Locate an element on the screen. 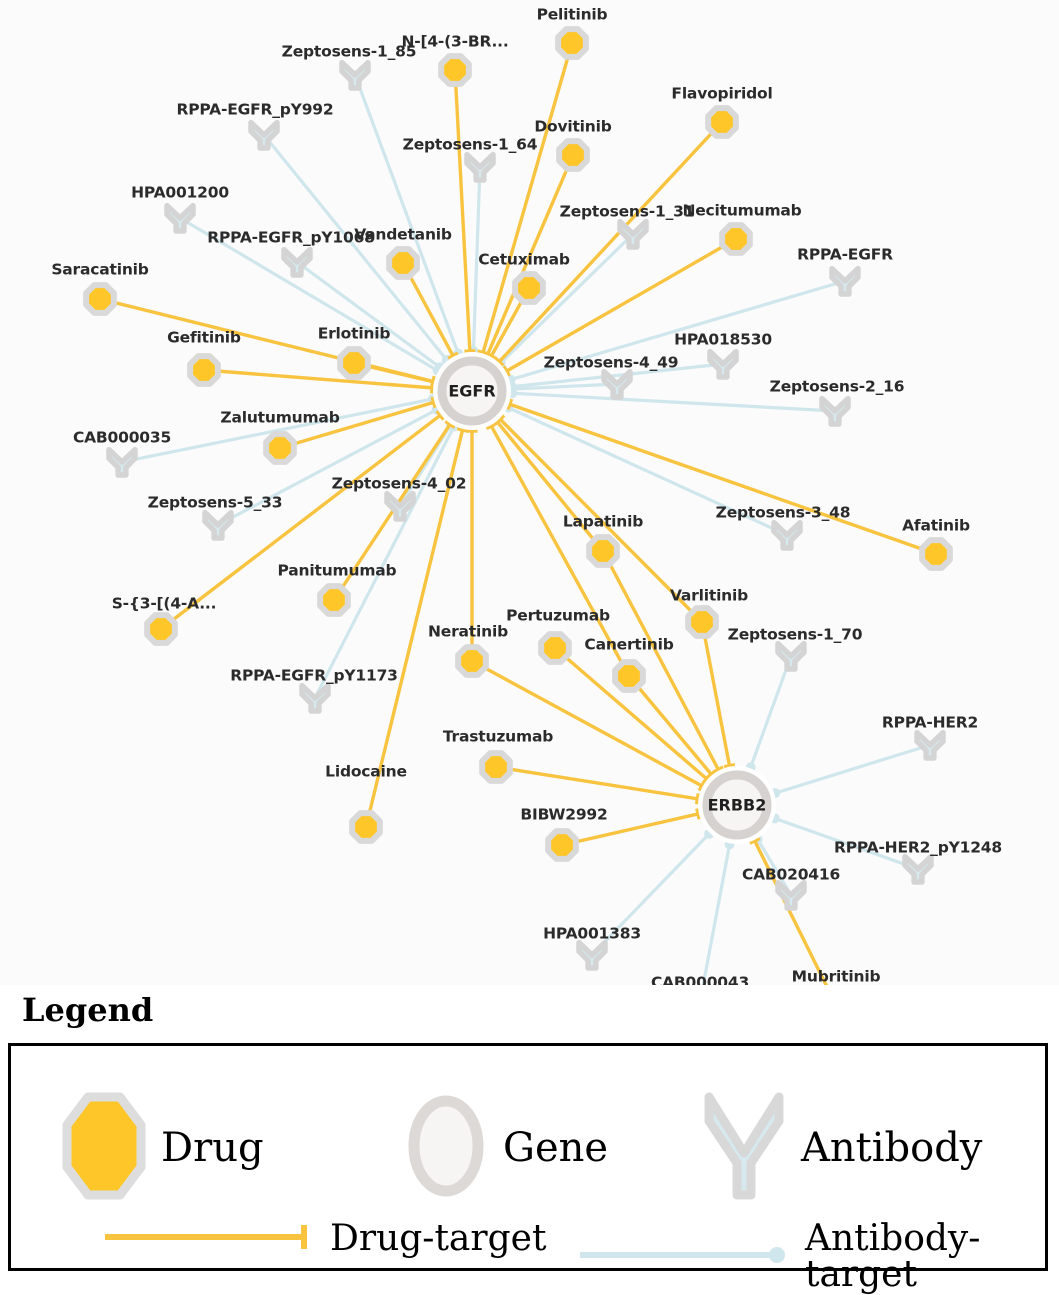 Image resolution: width=1059 pixels, height=1295 pixels. legend-item-drug: Drug is located at coordinates (162, 1148).